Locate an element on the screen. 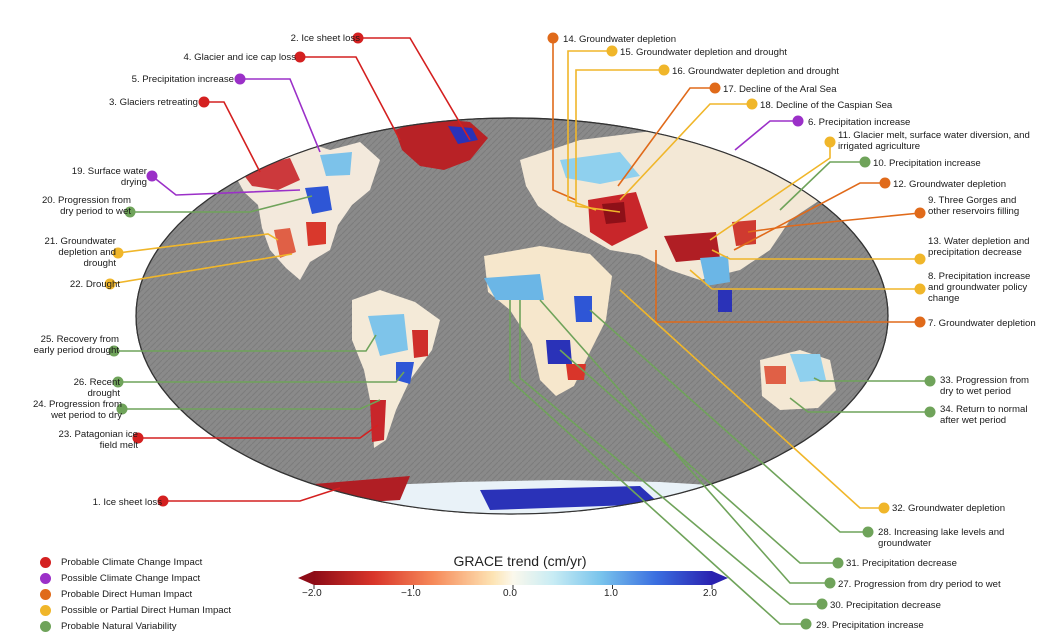  annotation-label-27: 27. Progression from dry period to wet is located at coordinates (919, 584).